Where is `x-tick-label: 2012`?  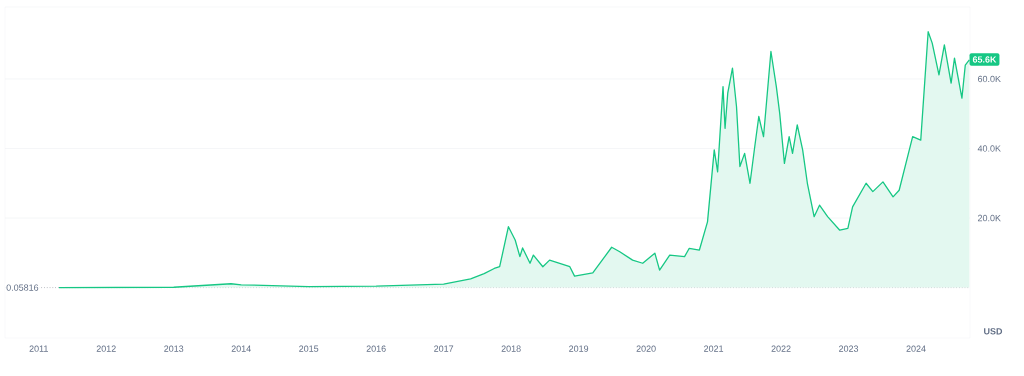 x-tick-label: 2012 is located at coordinates (106, 348).